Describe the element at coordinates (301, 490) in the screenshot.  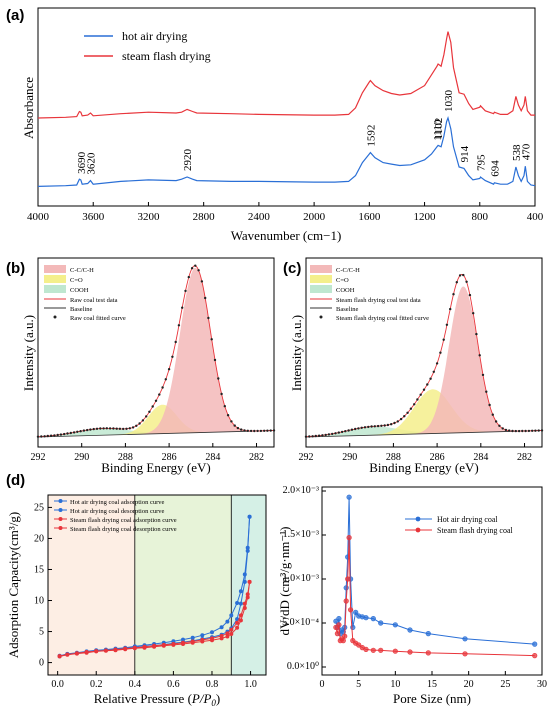
I see `pore-y-tick-label: 2.0×10⁻³` at that location.